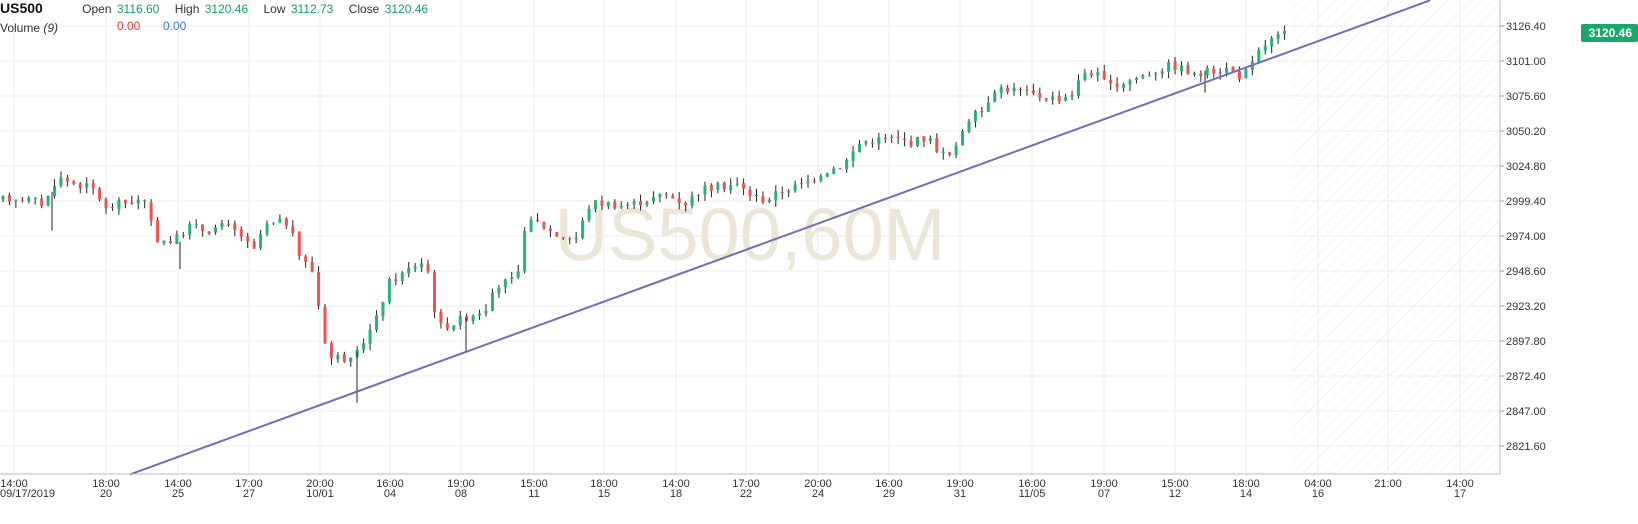  What do you see at coordinates (1526, 202) in the screenshot?
I see `y-tick-label: 2999.40` at bounding box center [1526, 202].